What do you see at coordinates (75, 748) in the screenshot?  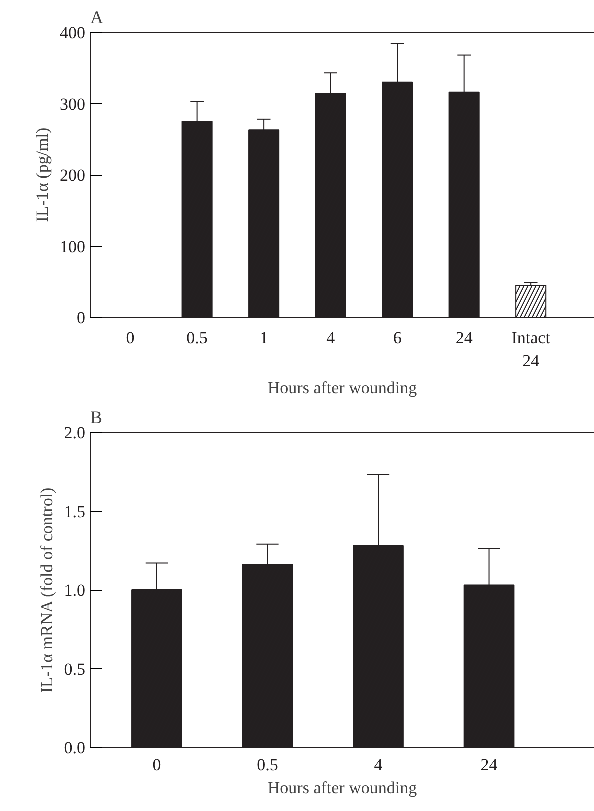 I see `y-tick-label: 0.0` at bounding box center [75, 748].